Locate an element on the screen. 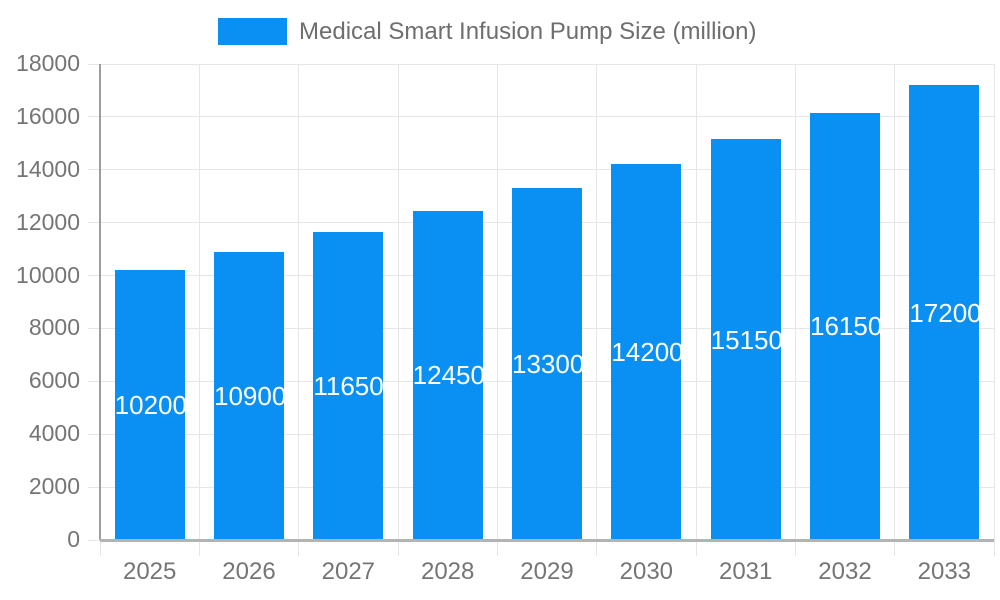 This screenshot has width=1000, height=600. x-tick-label: 2033 is located at coordinates (944, 571).